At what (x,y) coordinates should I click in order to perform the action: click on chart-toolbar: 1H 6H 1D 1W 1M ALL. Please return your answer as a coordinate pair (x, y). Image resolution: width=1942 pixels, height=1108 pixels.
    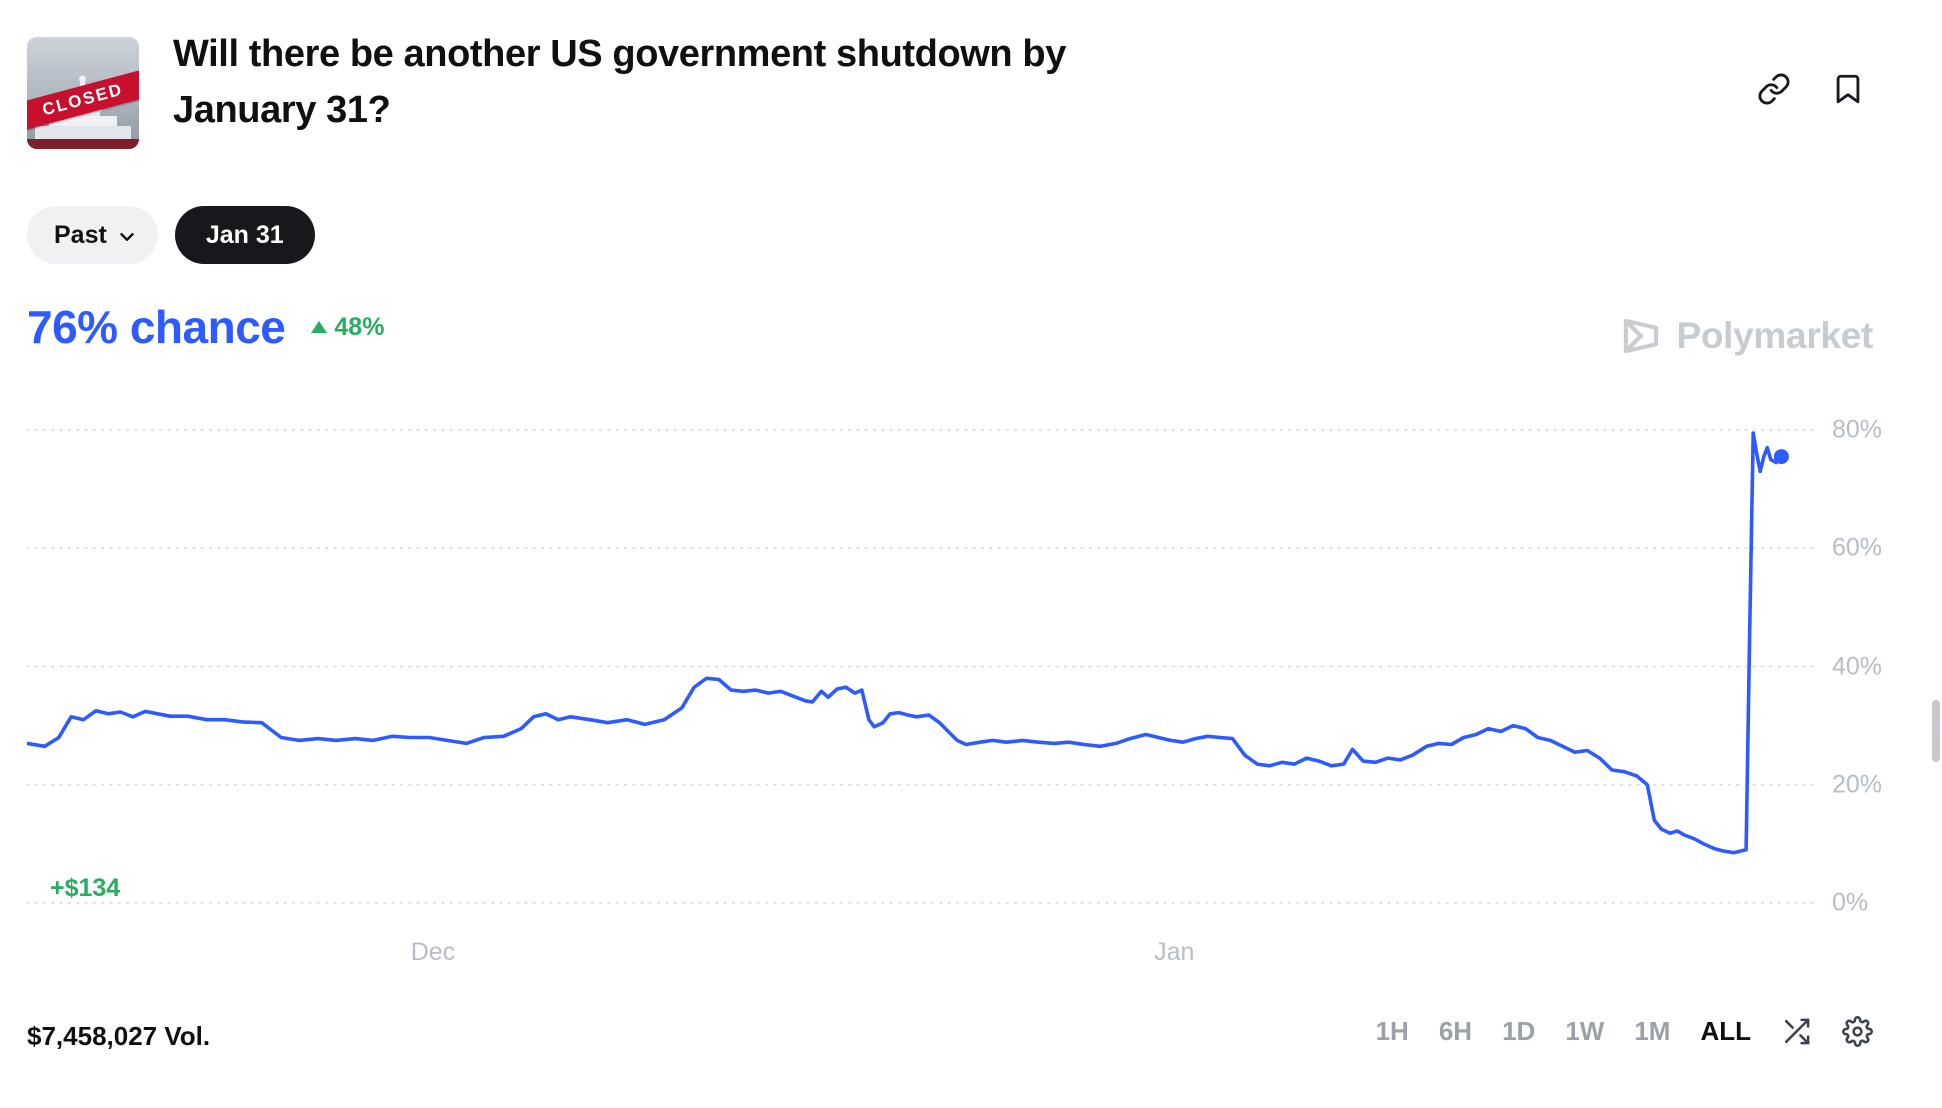
    Looking at the image, I should click on (1624, 1031).